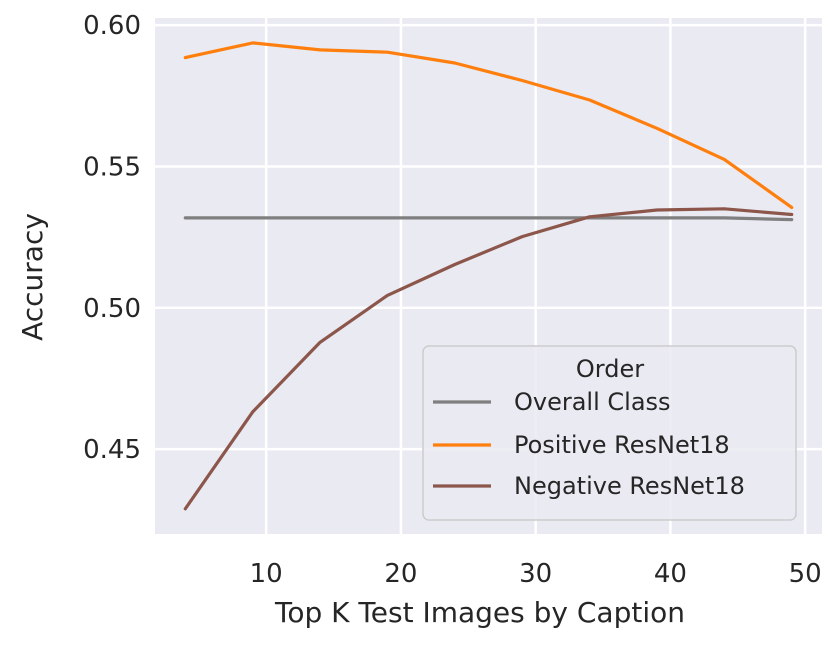 The image size is (832, 647). Describe the element at coordinates (400, 574) in the screenshot. I see `x-tick-label: 20` at that location.